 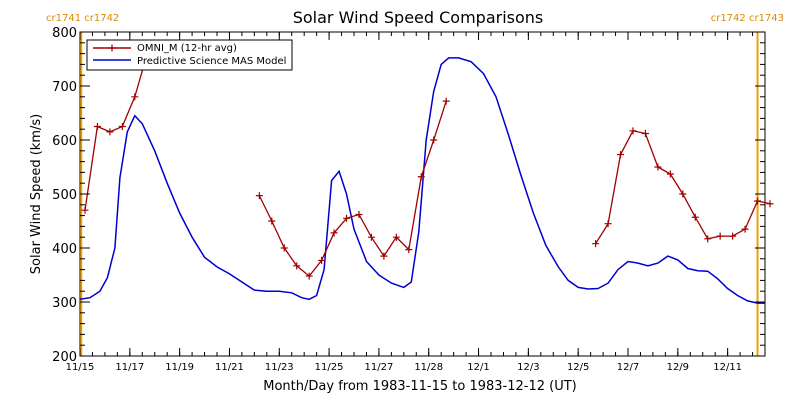 What do you see at coordinates (80, 367) in the screenshot?
I see `x-tick-label: 11/15` at bounding box center [80, 367].